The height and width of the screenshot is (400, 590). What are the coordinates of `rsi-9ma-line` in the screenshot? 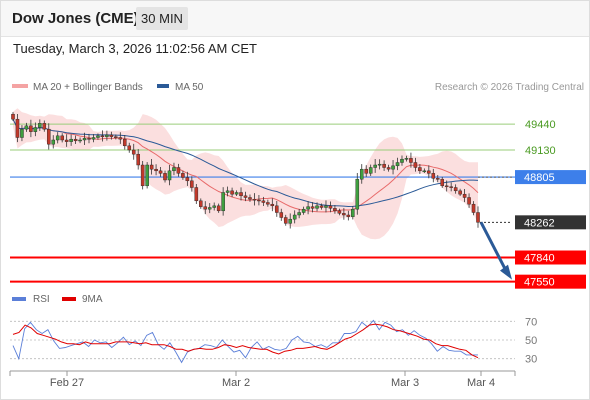 It's located at (245, 341).